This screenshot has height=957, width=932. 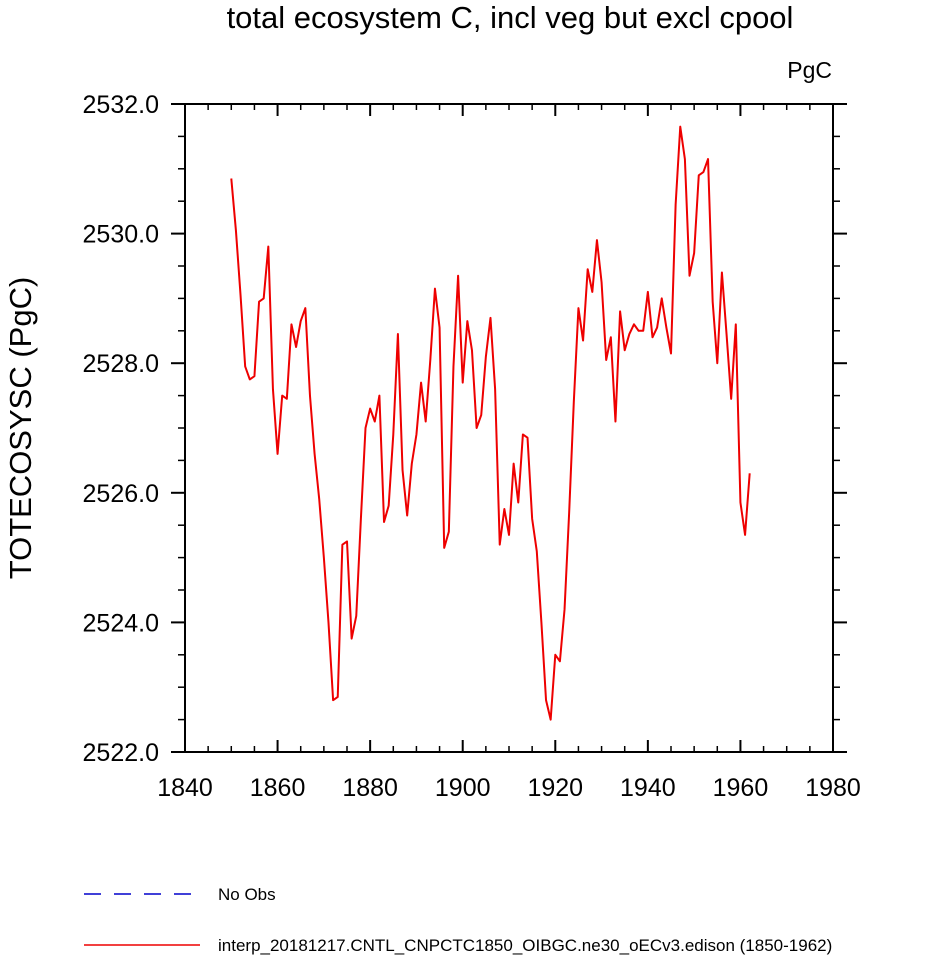 What do you see at coordinates (833, 788) in the screenshot?
I see `x-tick-label: 1980` at bounding box center [833, 788].